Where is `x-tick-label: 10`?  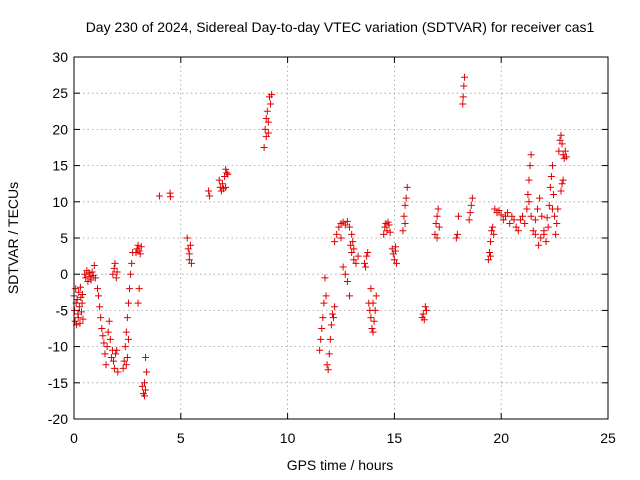
x-tick-label: 10 is located at coordinates (288, 438).